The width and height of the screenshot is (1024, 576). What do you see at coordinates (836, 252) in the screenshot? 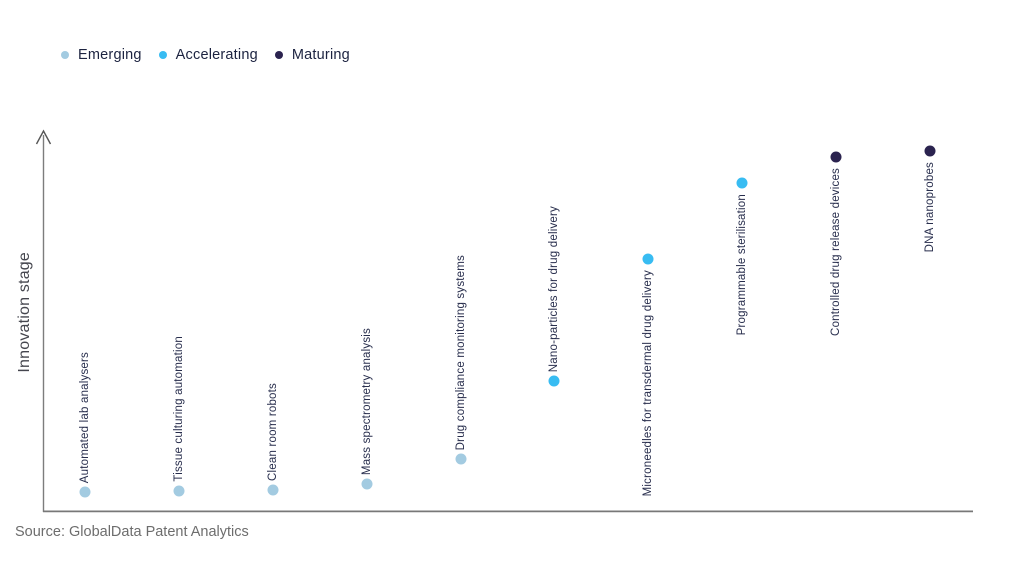
I see `point-label: Controlled drug release devices` at bounding box center [836, 252].